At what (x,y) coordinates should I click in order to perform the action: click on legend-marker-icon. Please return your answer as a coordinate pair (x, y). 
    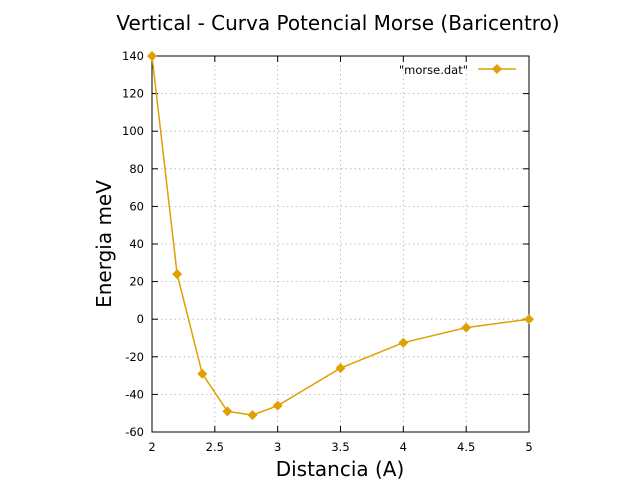
    Looking at the image, I should click on (497, 69).